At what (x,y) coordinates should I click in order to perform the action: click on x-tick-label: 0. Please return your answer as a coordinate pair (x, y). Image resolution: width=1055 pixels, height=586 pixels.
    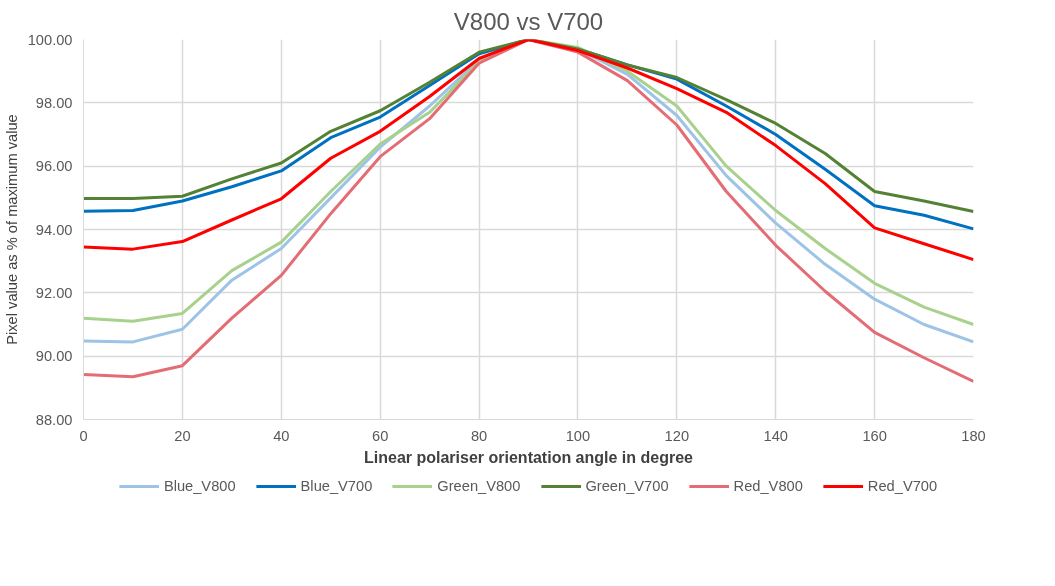
    Looking at the image, I should click on (83, 435).